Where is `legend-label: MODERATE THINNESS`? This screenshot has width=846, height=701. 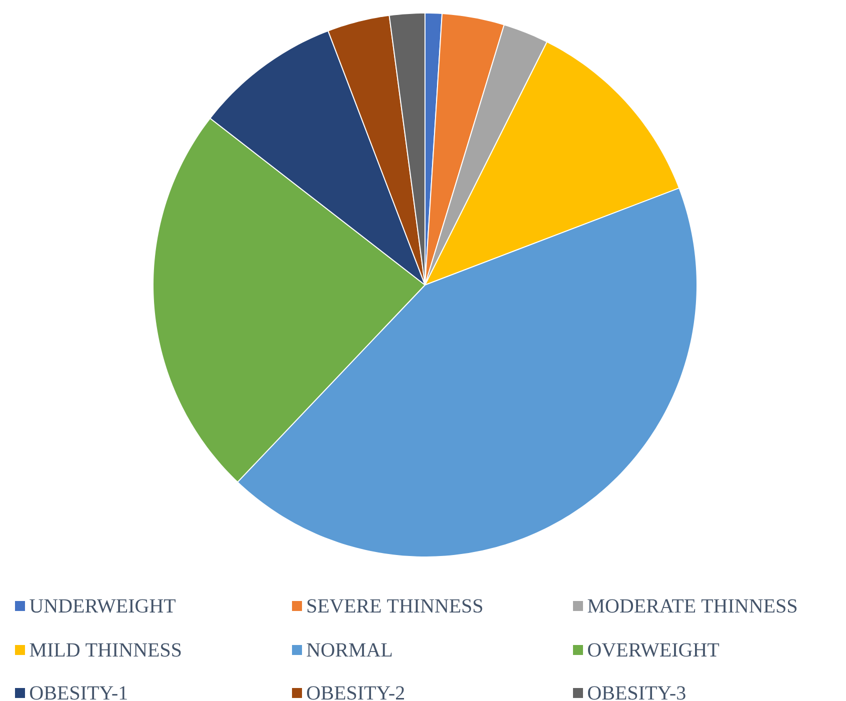 legend-label: MODERATE THINNESS is located at coordinates (692, 606).